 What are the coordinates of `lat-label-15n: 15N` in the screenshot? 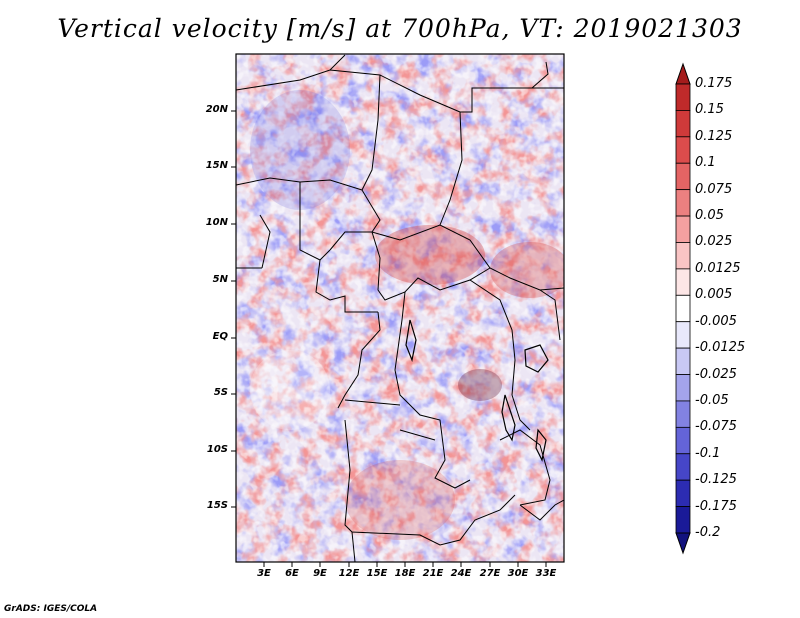 It's located at (216, 165).